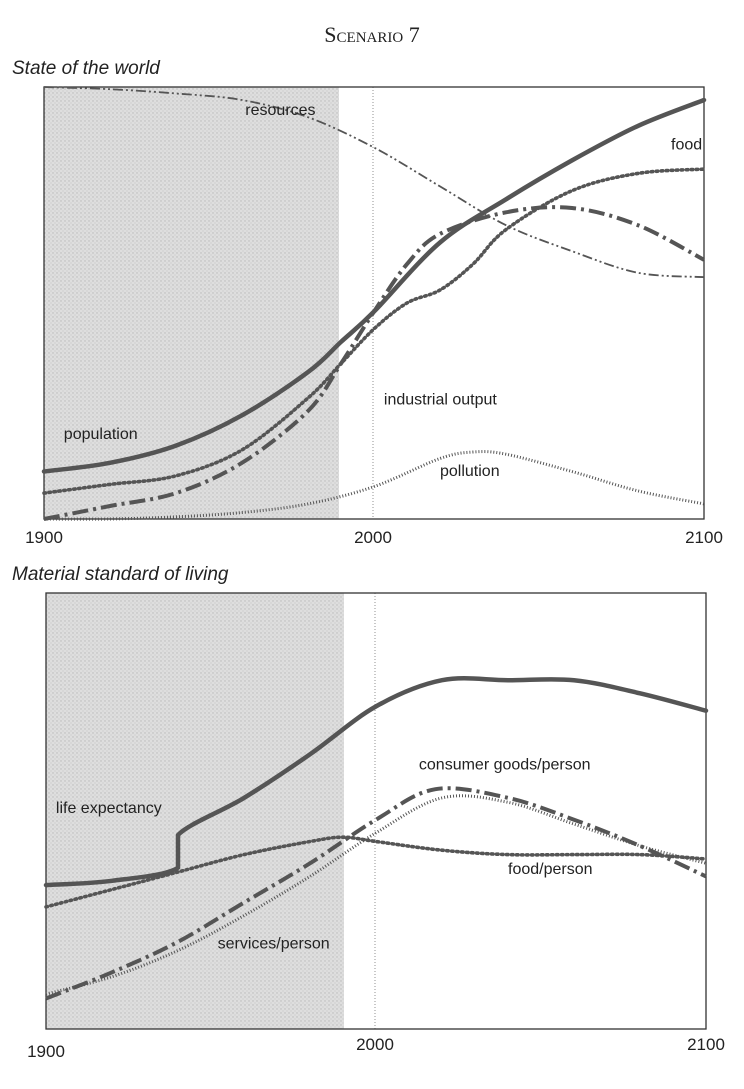  I want to click on series-label-resources: resources, so click(280, 110).